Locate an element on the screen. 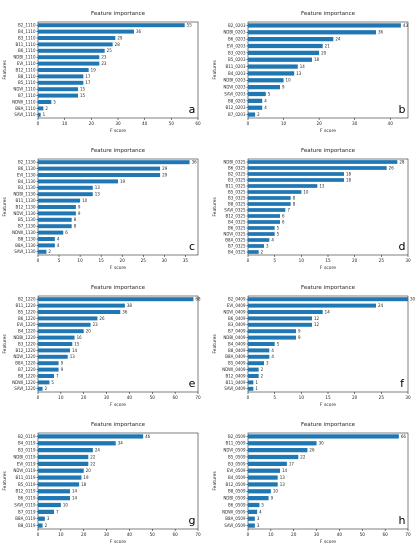  y-tick-label: B6_0325 is located at coordinates (237, 227).